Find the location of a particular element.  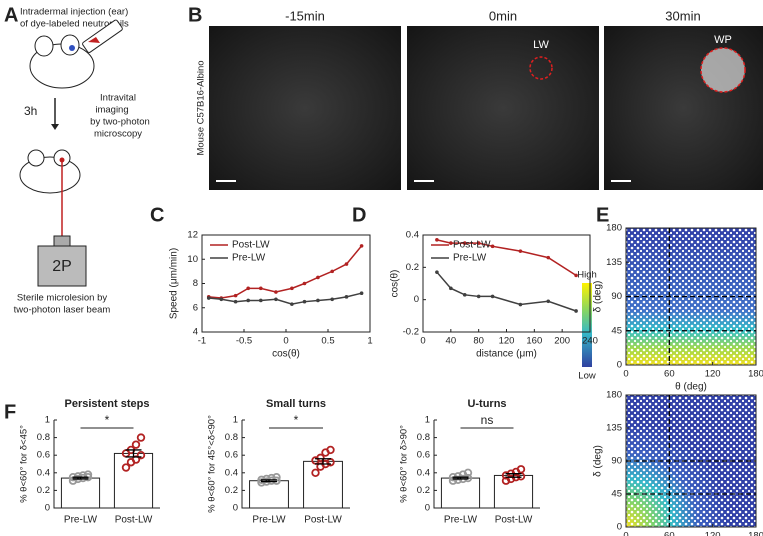

x-tick-label: 1 is located at coordinates (369, 341).